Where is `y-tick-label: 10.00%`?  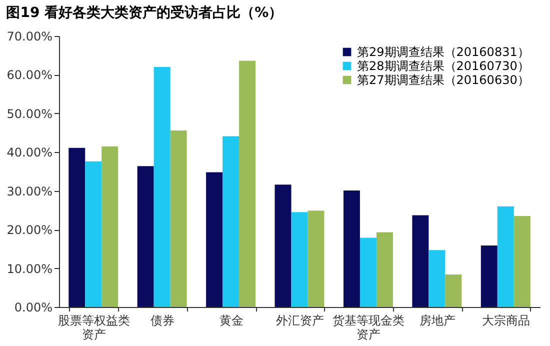
y-tick-label: 10.00% is located at coordinates (29, 269).